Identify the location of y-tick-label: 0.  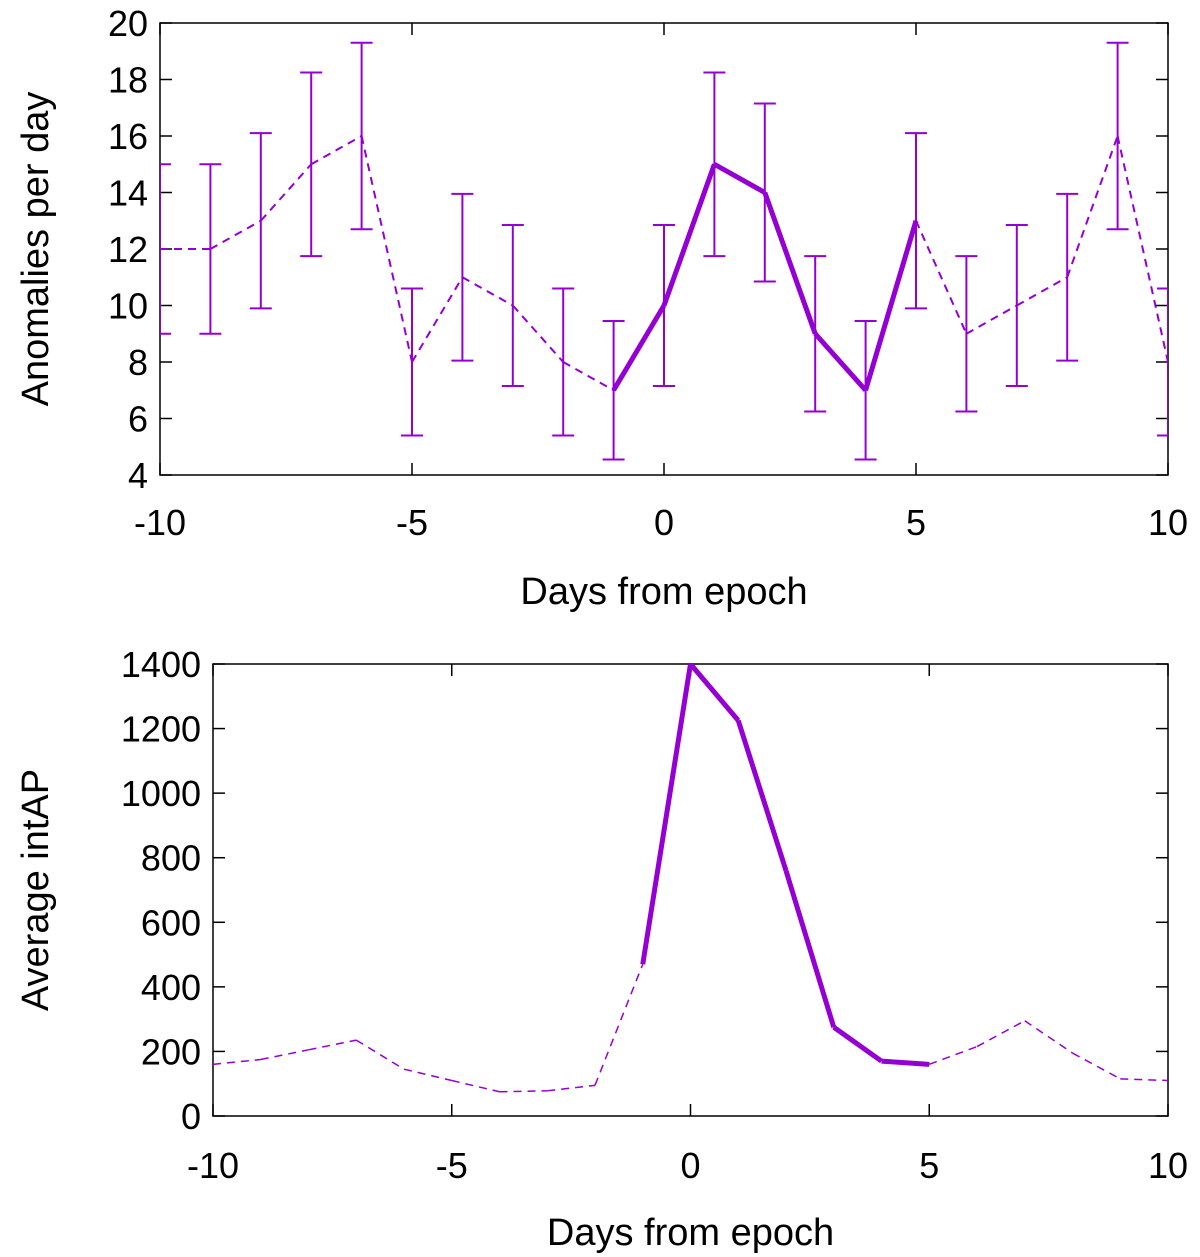
(191, 1116).